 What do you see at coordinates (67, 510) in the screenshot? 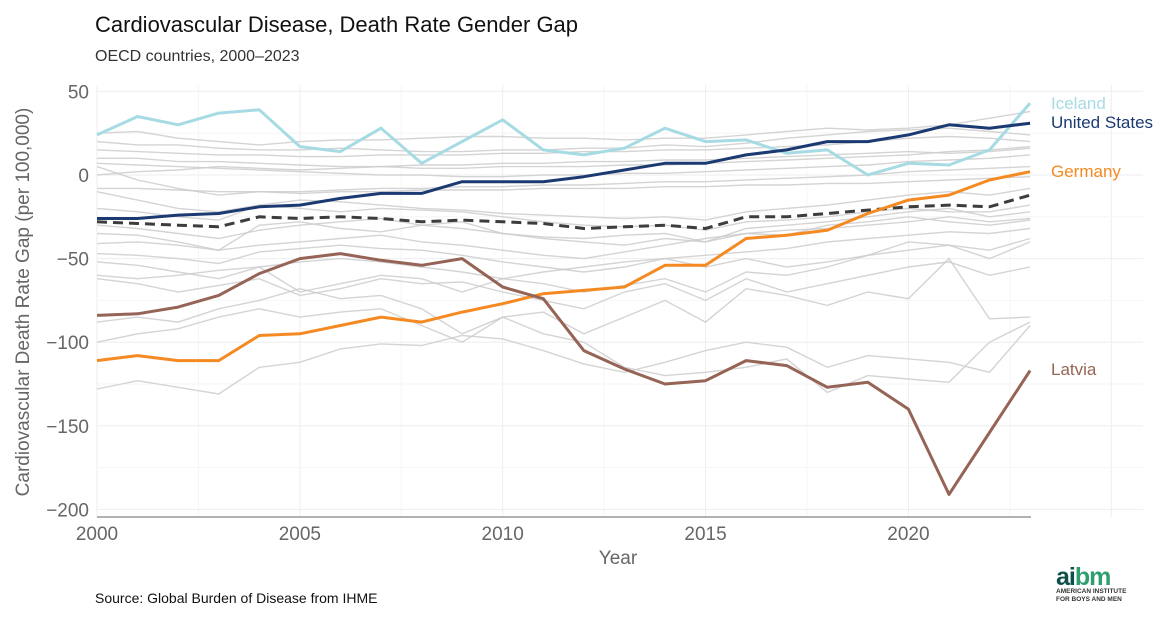
I see `y-tick-label: −200` at bounding box center [67, 510].